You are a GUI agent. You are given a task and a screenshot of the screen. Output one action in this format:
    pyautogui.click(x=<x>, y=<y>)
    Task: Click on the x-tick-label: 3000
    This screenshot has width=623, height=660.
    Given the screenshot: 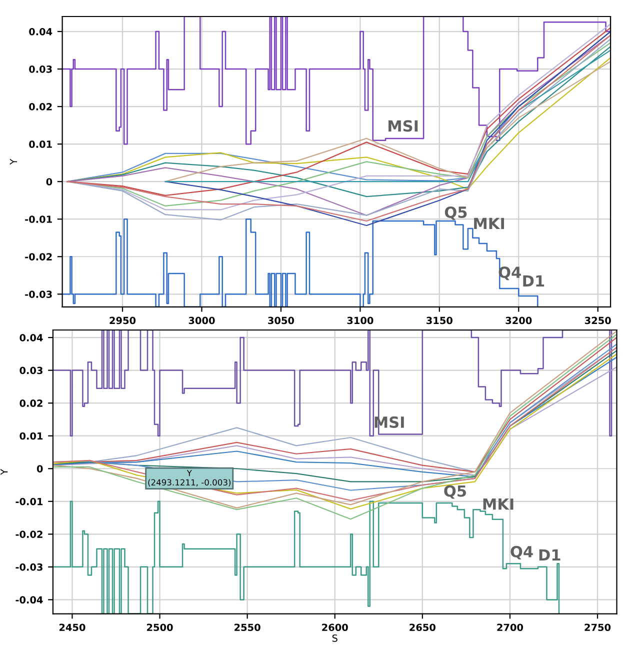 What is the action you would take?
    pyautogui.click(x=201, y=320)
    